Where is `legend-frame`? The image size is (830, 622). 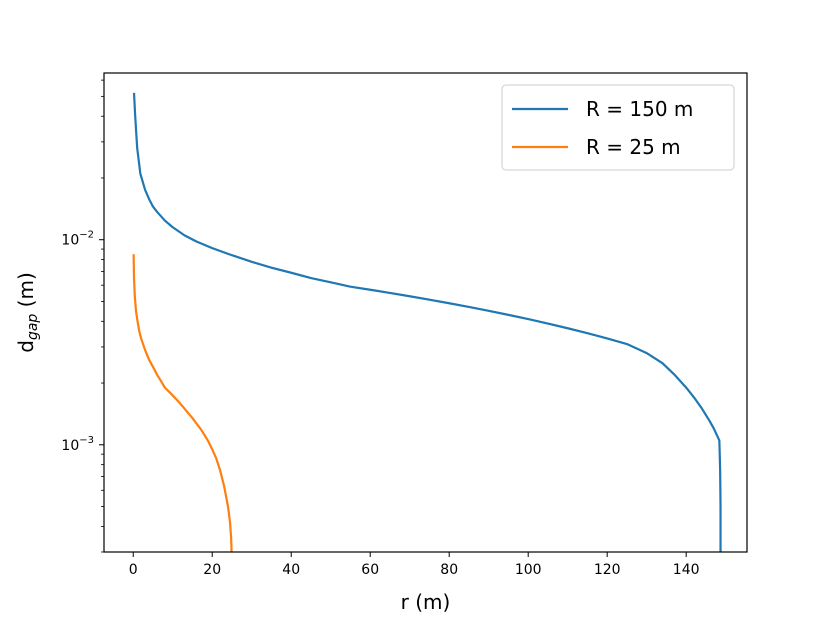
legend-frame is located at coordinates (618, 127).